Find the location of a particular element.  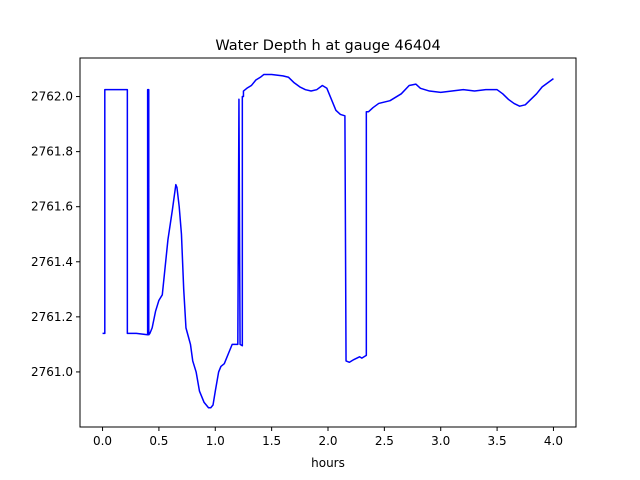

x-tick-label: 0.0 is located at coordinates (102, 441).